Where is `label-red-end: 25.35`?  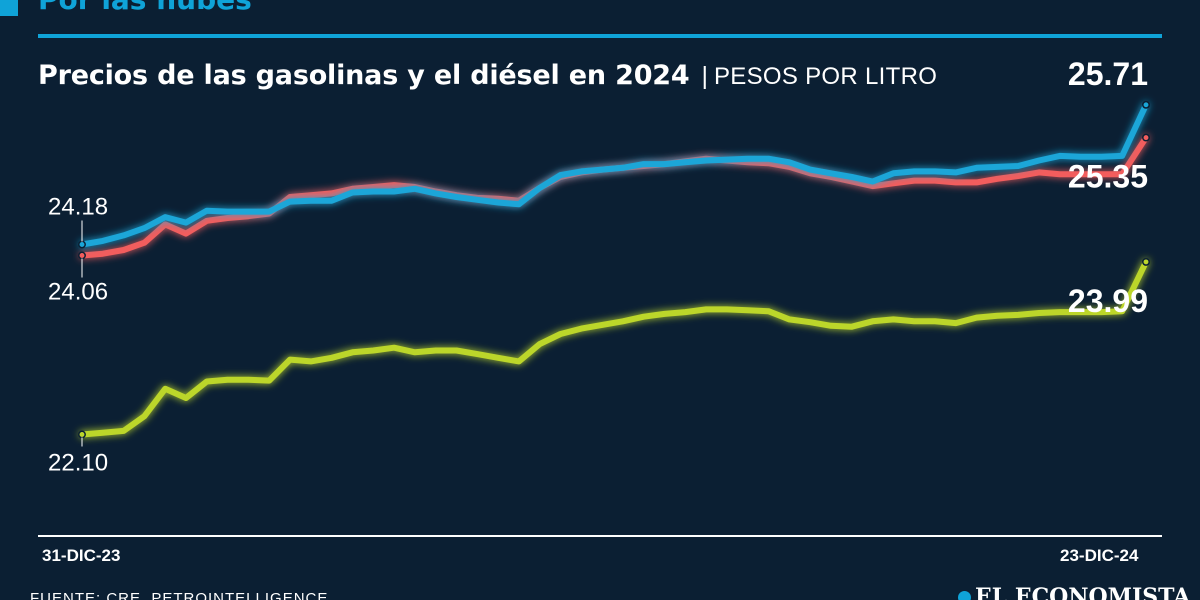 label-red-end: 25.35 is located at coordinates (1108, 177).